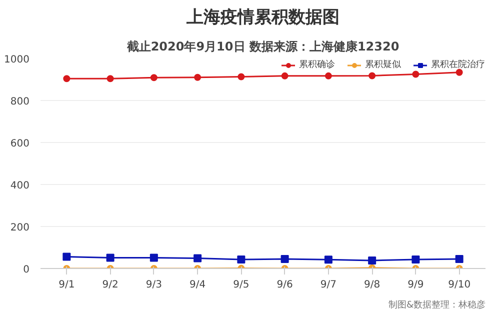 Image resolution: width=500 pixels, height=315 pixels. I want to click on chart-title: 上海疫情累积数据图, so click(263, 18).